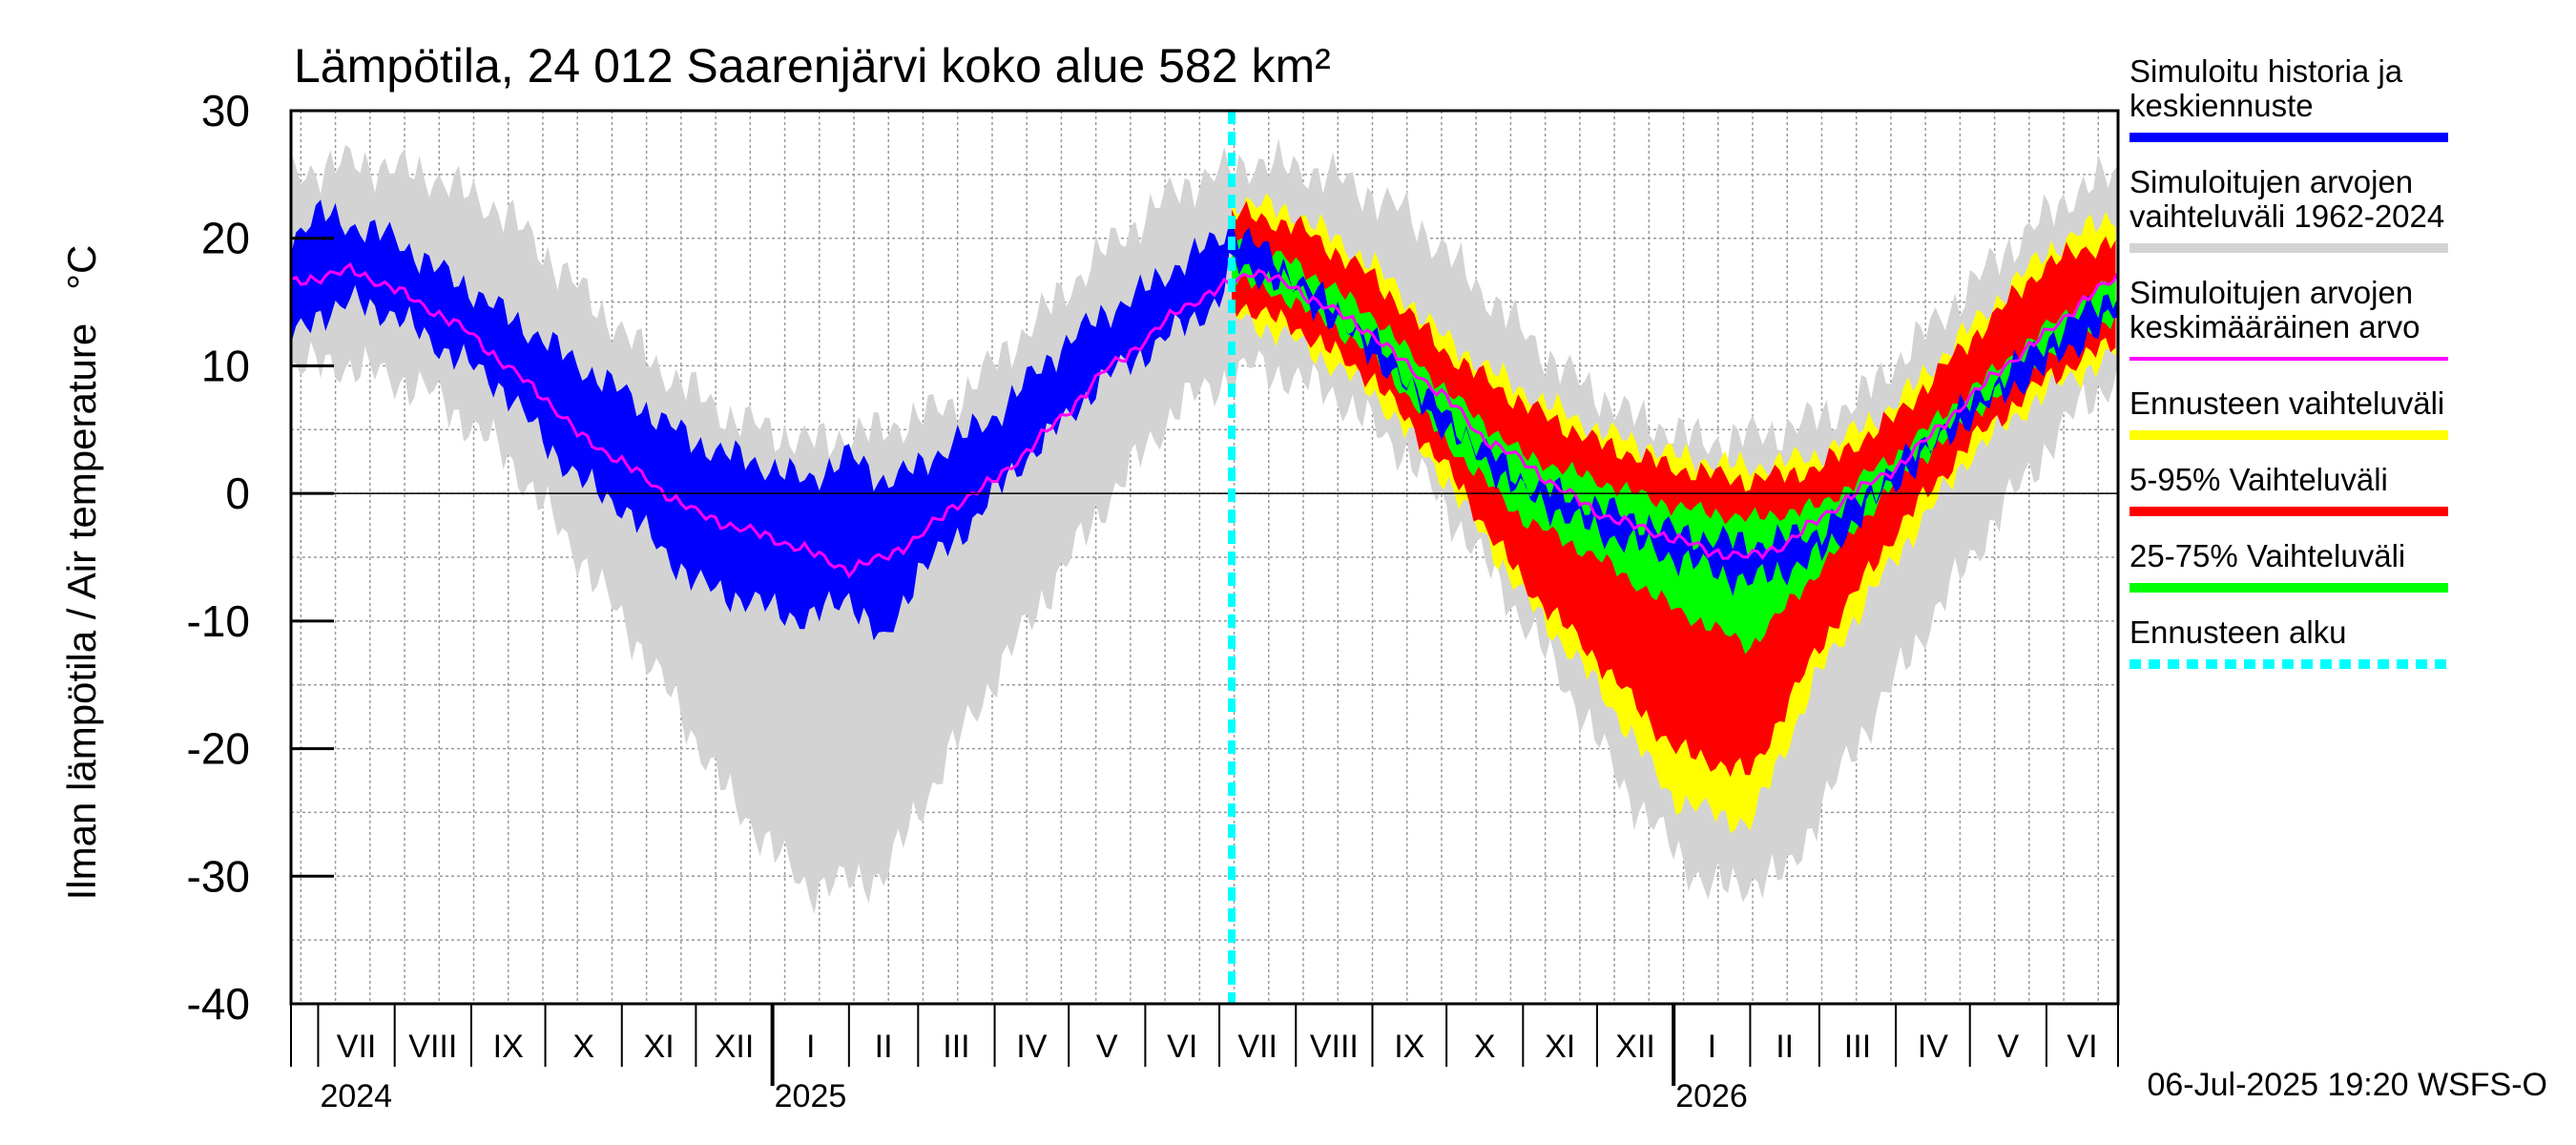 The width and height of the screenshot is (2576, 1145). What do you see at coordinates (237, 493) in the screenshot?
I see `y-tick-label: 0` at bounding box center [237, 493].